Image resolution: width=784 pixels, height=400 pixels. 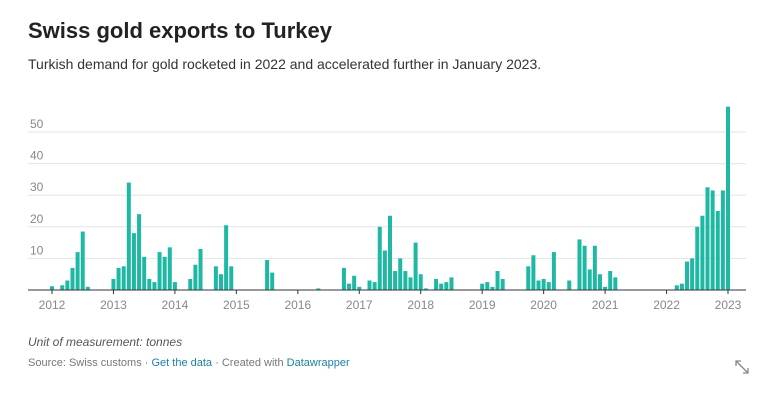 What do you see at coordinates (297, 305) in the screenshot?
I see `x-tick-label: 2016` at bounding box center [297, 305].